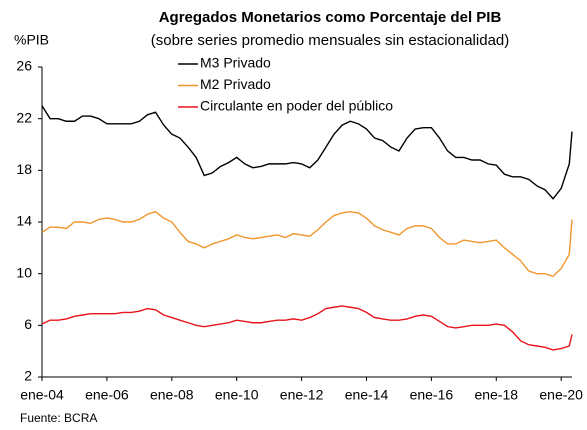 The height and width of the screenshot is (430, 587). What do you see at coordinates (235, 63) in the screenshot?
I see `legend-label: M3 Privado` at bounding box center [235, 63].